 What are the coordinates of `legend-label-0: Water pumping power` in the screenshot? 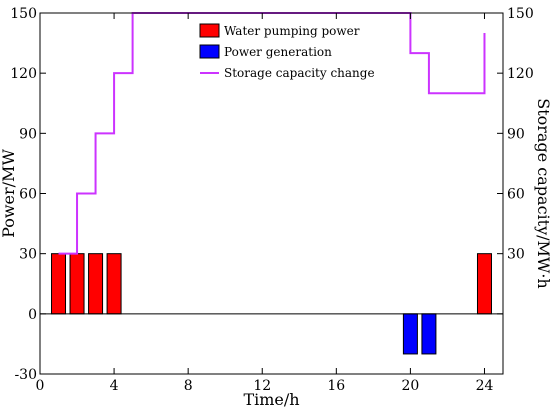 It's located at (292, 31).